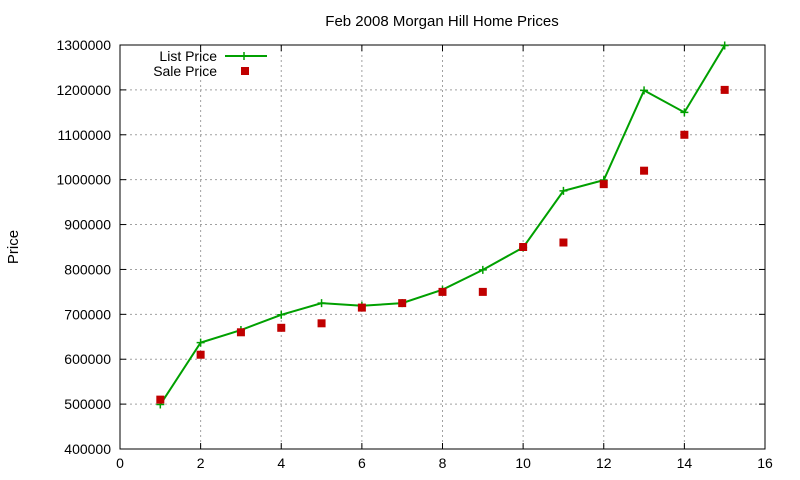 The image size is (800, 480). I want to click on x-tick-label: 12, so click(604, 463).